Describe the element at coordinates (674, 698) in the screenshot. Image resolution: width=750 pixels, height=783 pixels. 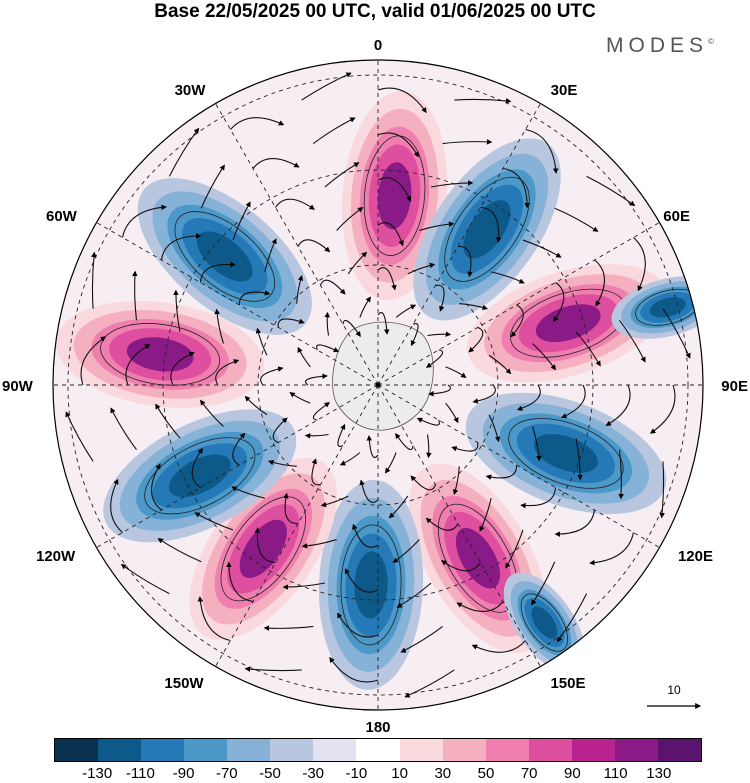
I see `reference-vector: 10` at that location.